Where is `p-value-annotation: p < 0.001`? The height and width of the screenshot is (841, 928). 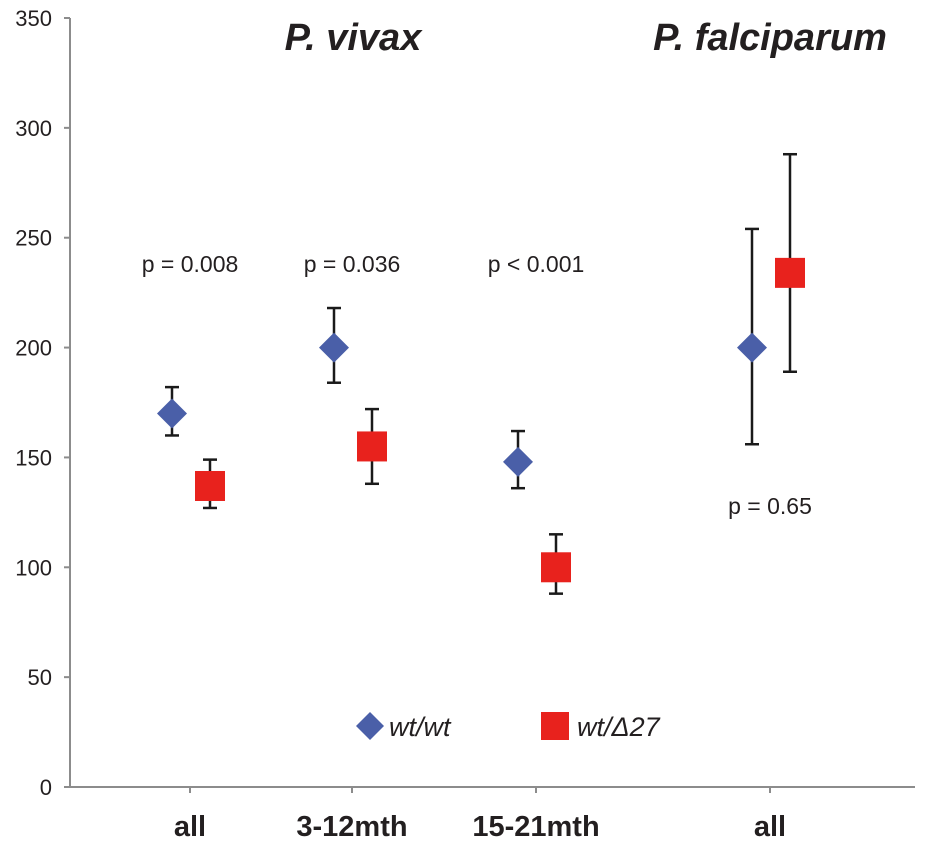 p-value-annotation: p < 0.001 is located at coordinates (536, 264).